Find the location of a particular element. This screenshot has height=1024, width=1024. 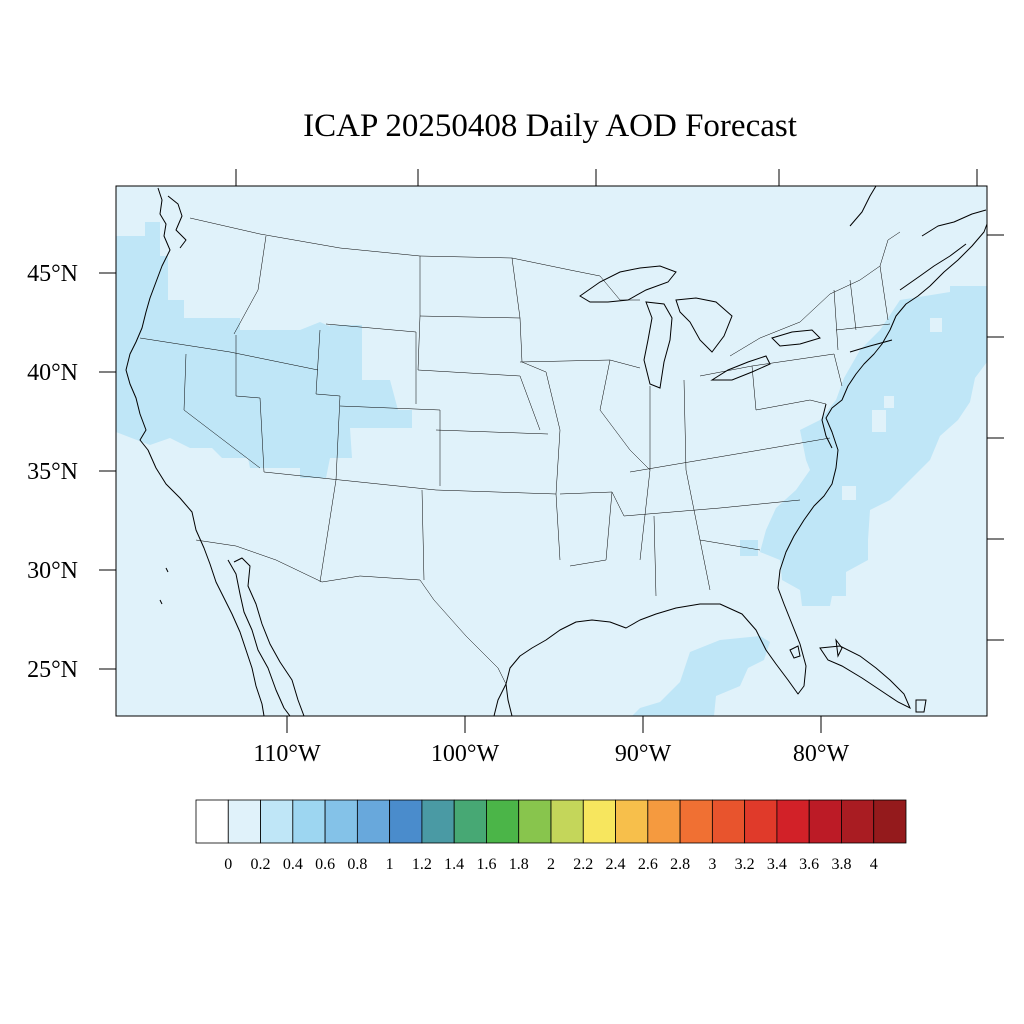

west-coast-plume is located at coordinates (264, 350).